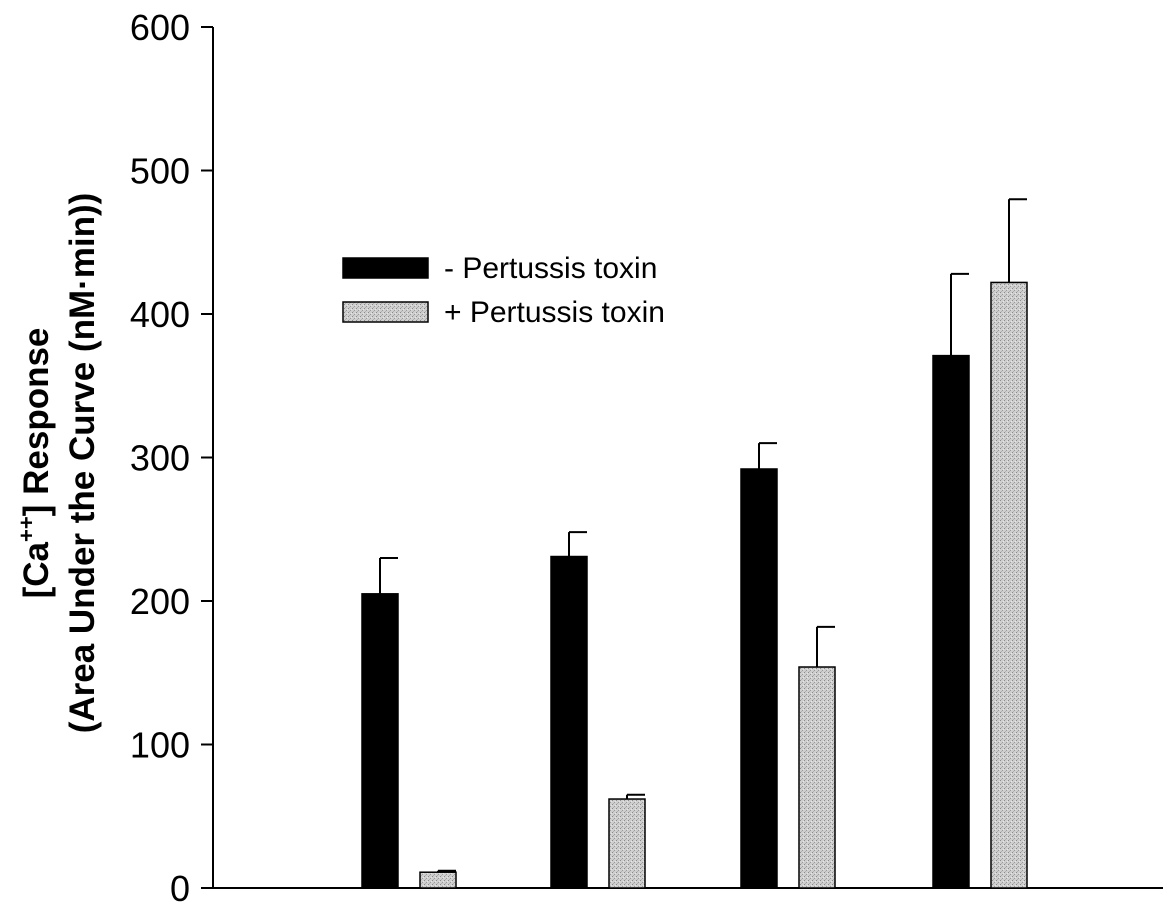 The height and width of the screenshot is (904, 1167). What do you see at coordinates (554, 312) in the screenshot?
I see `legend-label: + Pertussis toxin` at bounding box center [554, 312].